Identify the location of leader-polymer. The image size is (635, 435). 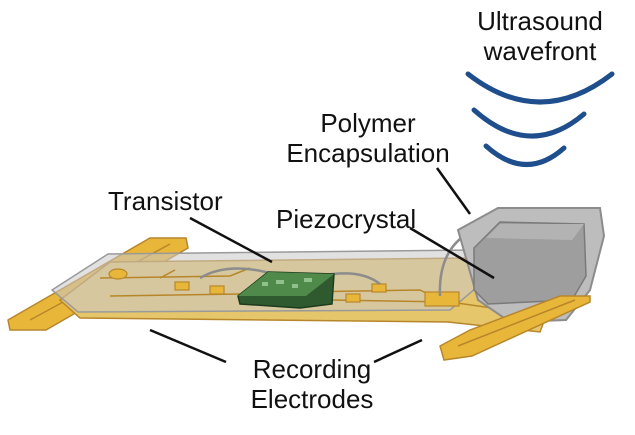
(453, 191).